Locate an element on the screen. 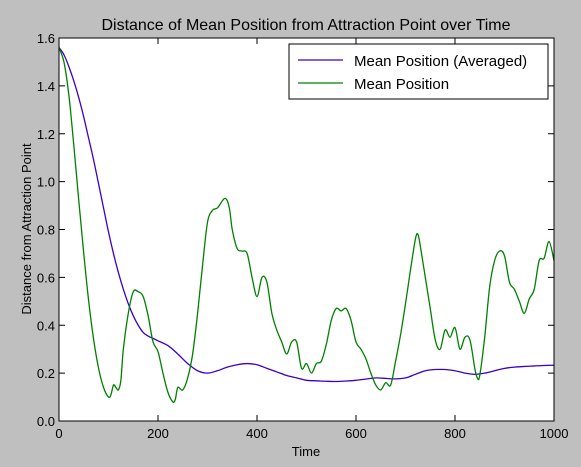  y-tick-label: 0.2 is located at coordinates (46, 373).